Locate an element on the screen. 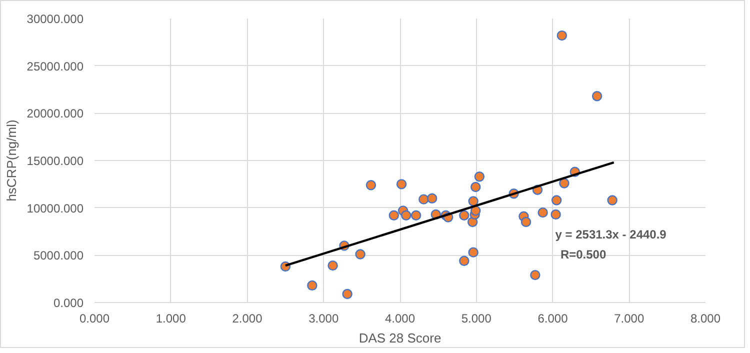 The image size is (750, 353). y-tick-label: 10000.000 is located at coordinates (55, 208).